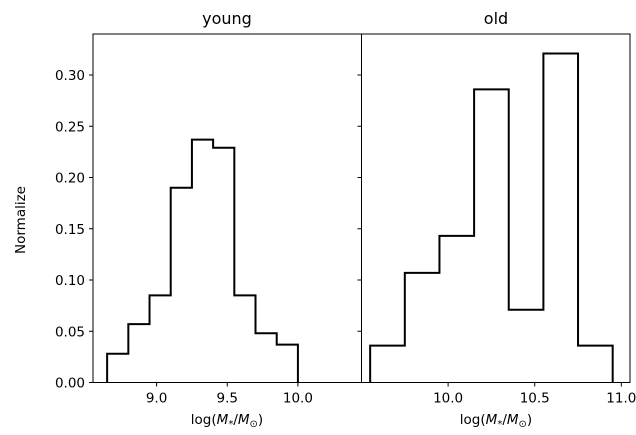 This screenshot has width=636, height=435. Describe the element at coordinates (535, 399) in the screenshot. I see `x-tick-label: 10.5` at that location.